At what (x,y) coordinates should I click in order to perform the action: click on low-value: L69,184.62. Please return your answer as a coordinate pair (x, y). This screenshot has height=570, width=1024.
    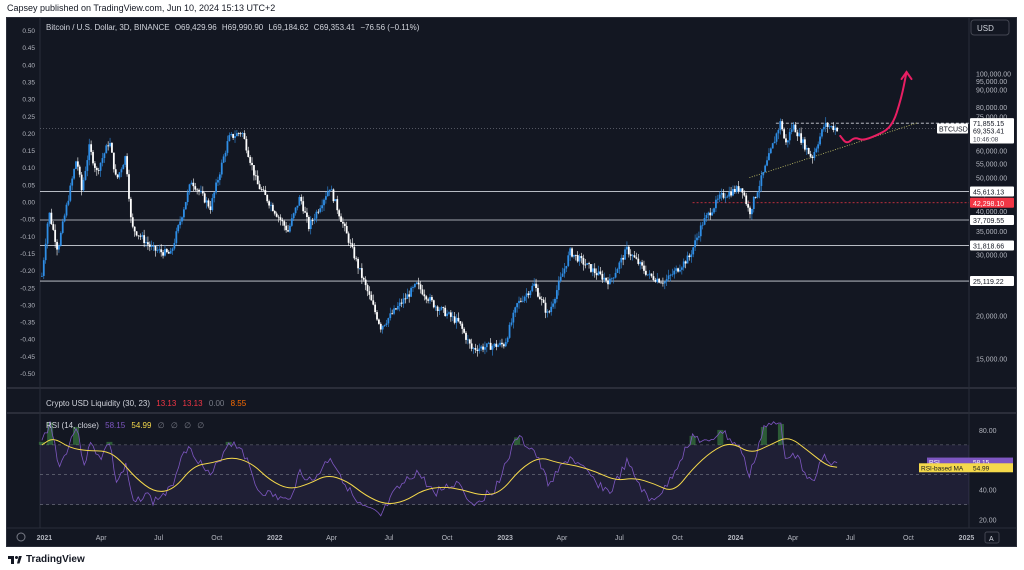
    Looking at the image, I should click on (288, 27).